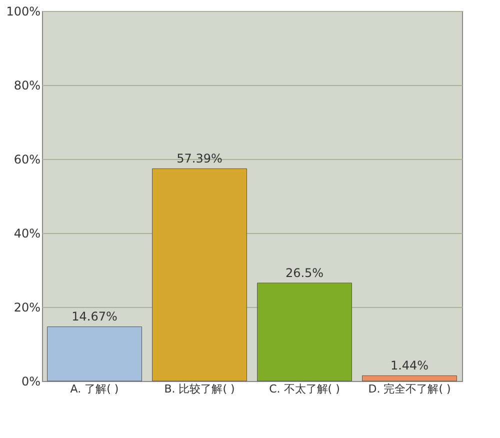  I want to click on x-tick-label: B. 比较了解( ), so click(199, 389).